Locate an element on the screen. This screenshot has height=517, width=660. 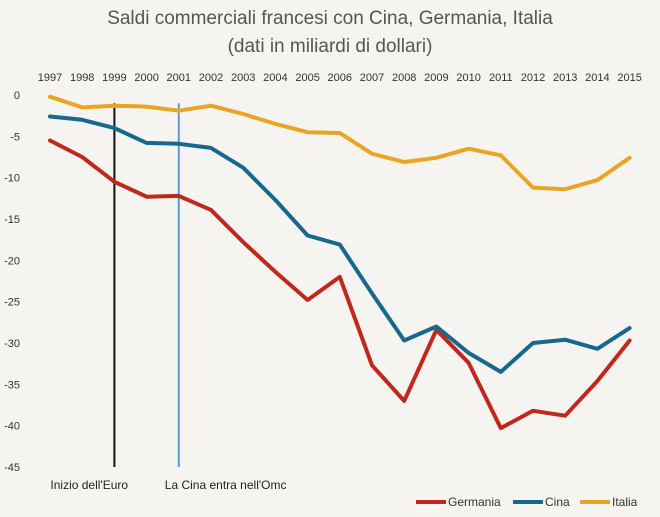
legend: Germania Cina Italia is located at coordinates (527, 502).